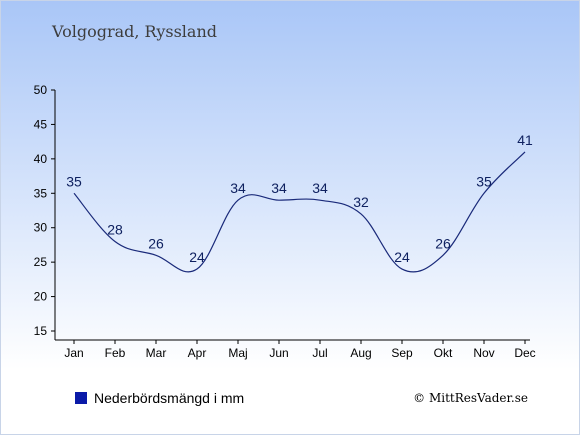  I want to click on data-label: 41, so click(525, 140).